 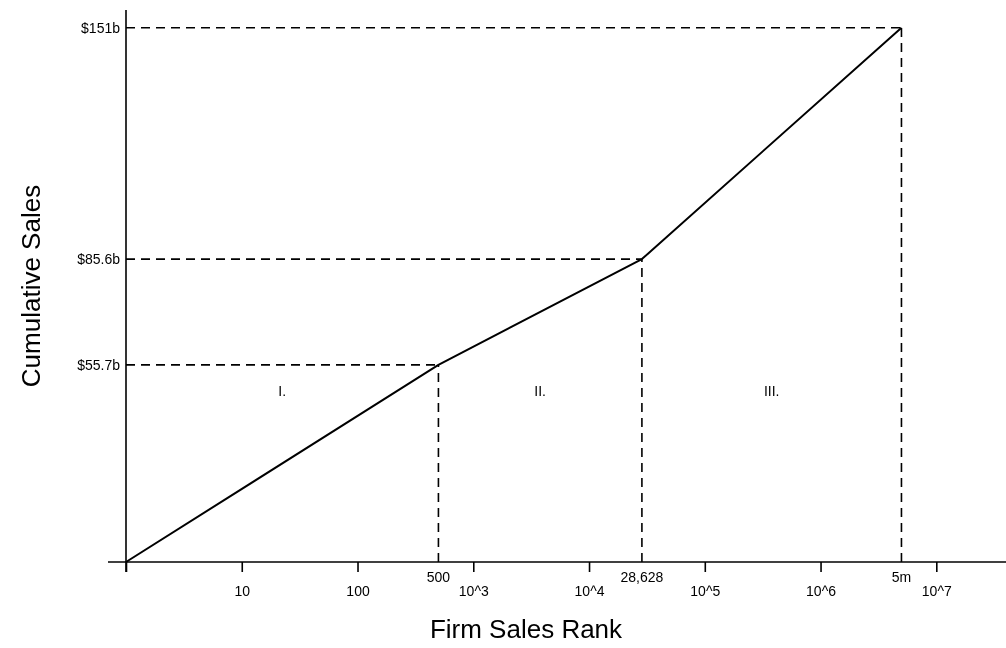 What do you see at coordinates (101, 27) in the screenshot?
I see `y-tick-label: $151b` at bounding box center [101, 27].